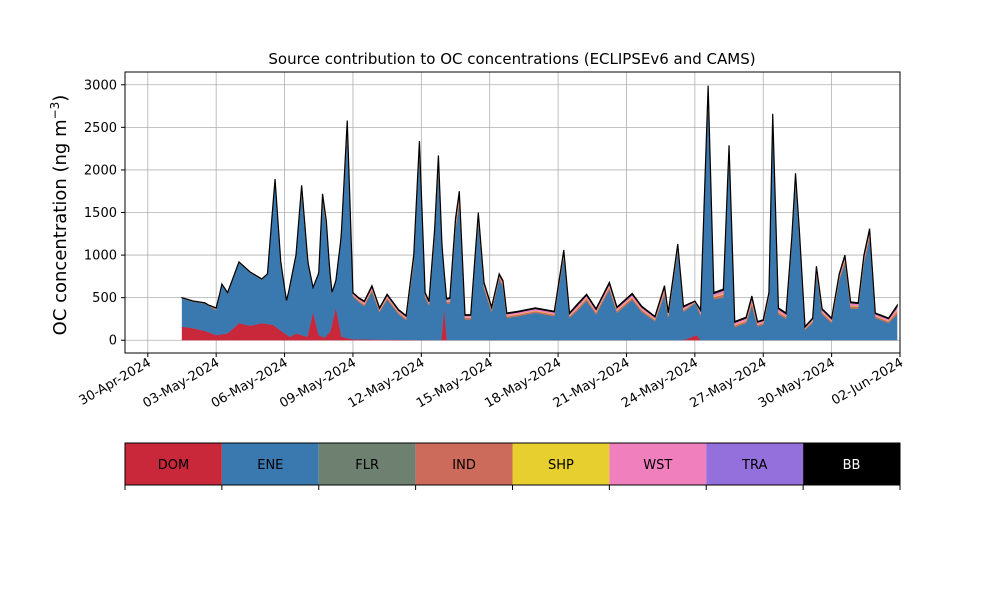  Describe the element at coordinates (104, 298) in the screenshot. I see `y-tick-label: 500` at that location.